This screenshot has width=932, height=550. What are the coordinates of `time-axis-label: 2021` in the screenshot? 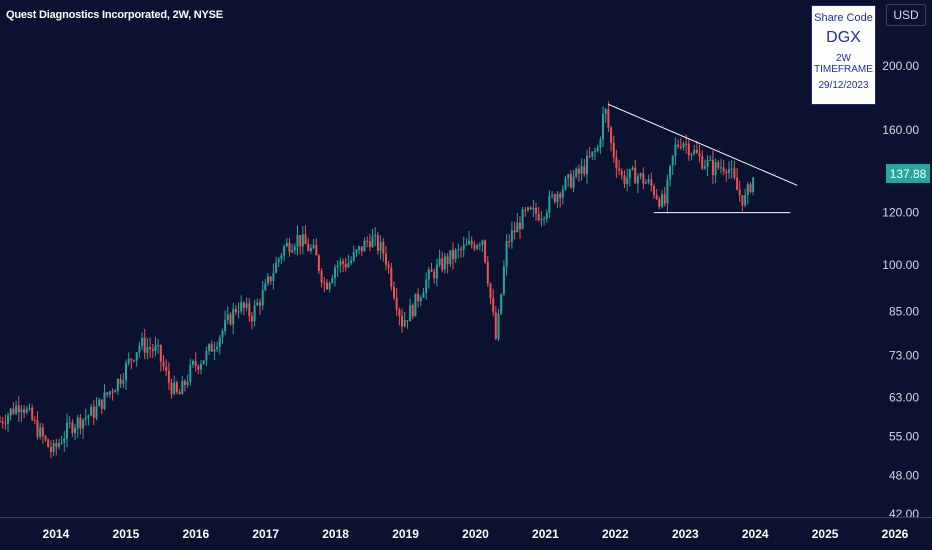 It's located at (545, 534).